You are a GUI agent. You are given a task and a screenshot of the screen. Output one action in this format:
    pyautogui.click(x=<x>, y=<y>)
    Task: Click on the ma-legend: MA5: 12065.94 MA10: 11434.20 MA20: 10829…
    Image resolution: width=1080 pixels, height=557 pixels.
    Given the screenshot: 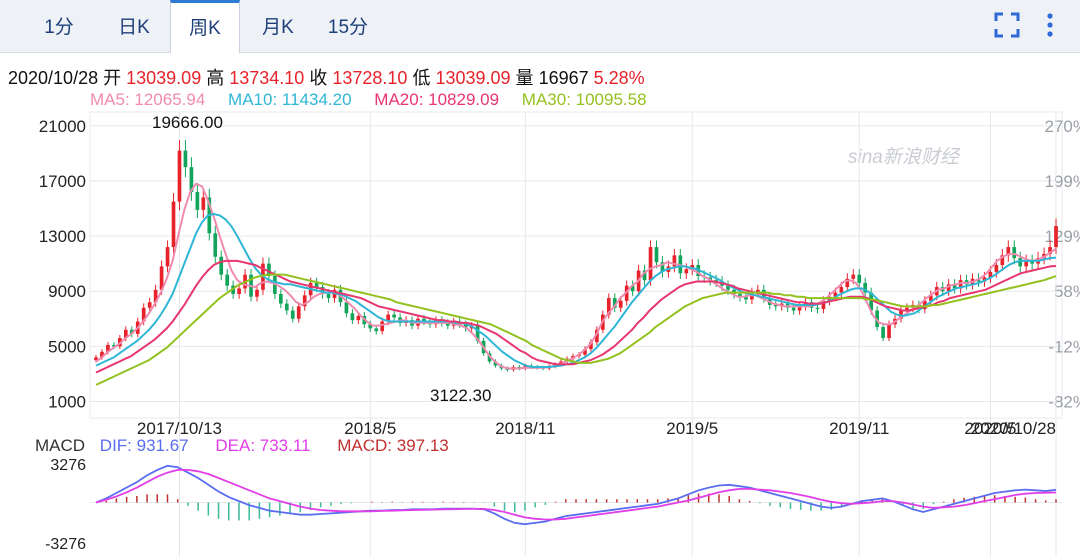 What is the action you would take?
    pyautogui.click(x=377, y=100)
    